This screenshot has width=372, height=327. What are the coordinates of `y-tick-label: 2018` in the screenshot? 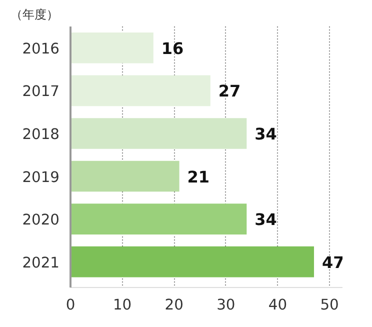 It's located at (41, 134).